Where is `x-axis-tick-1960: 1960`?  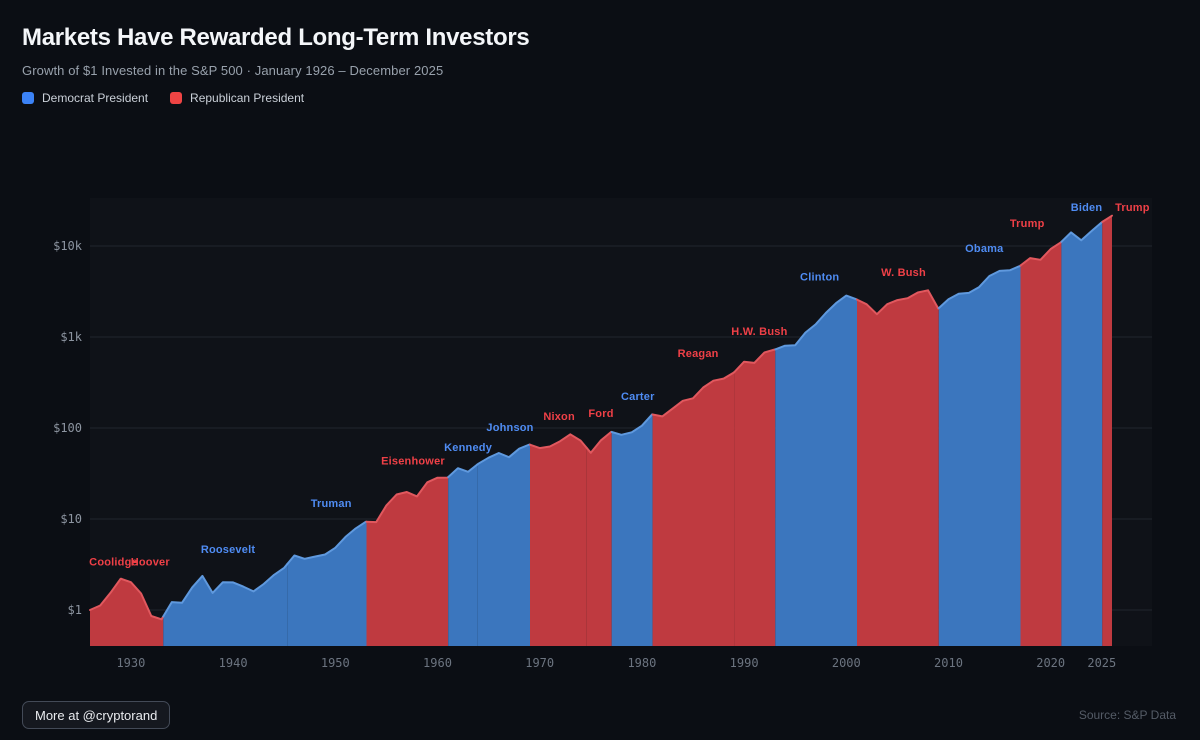 x-axis-tick-1960: 1960 is located at coordinates (437, 663).